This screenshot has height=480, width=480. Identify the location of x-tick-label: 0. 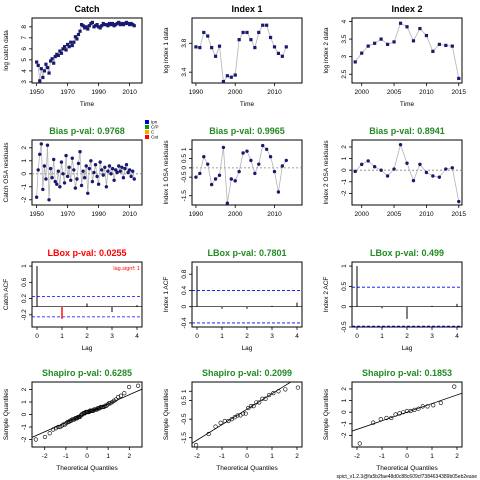
(37, 336).